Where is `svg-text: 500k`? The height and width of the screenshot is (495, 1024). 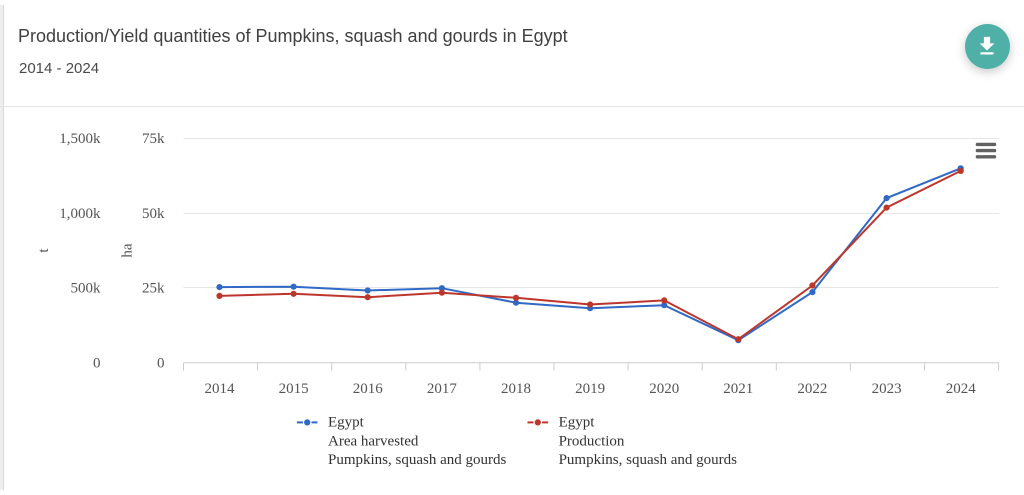 svg-text: 500k is located at coordinates (86, 289).